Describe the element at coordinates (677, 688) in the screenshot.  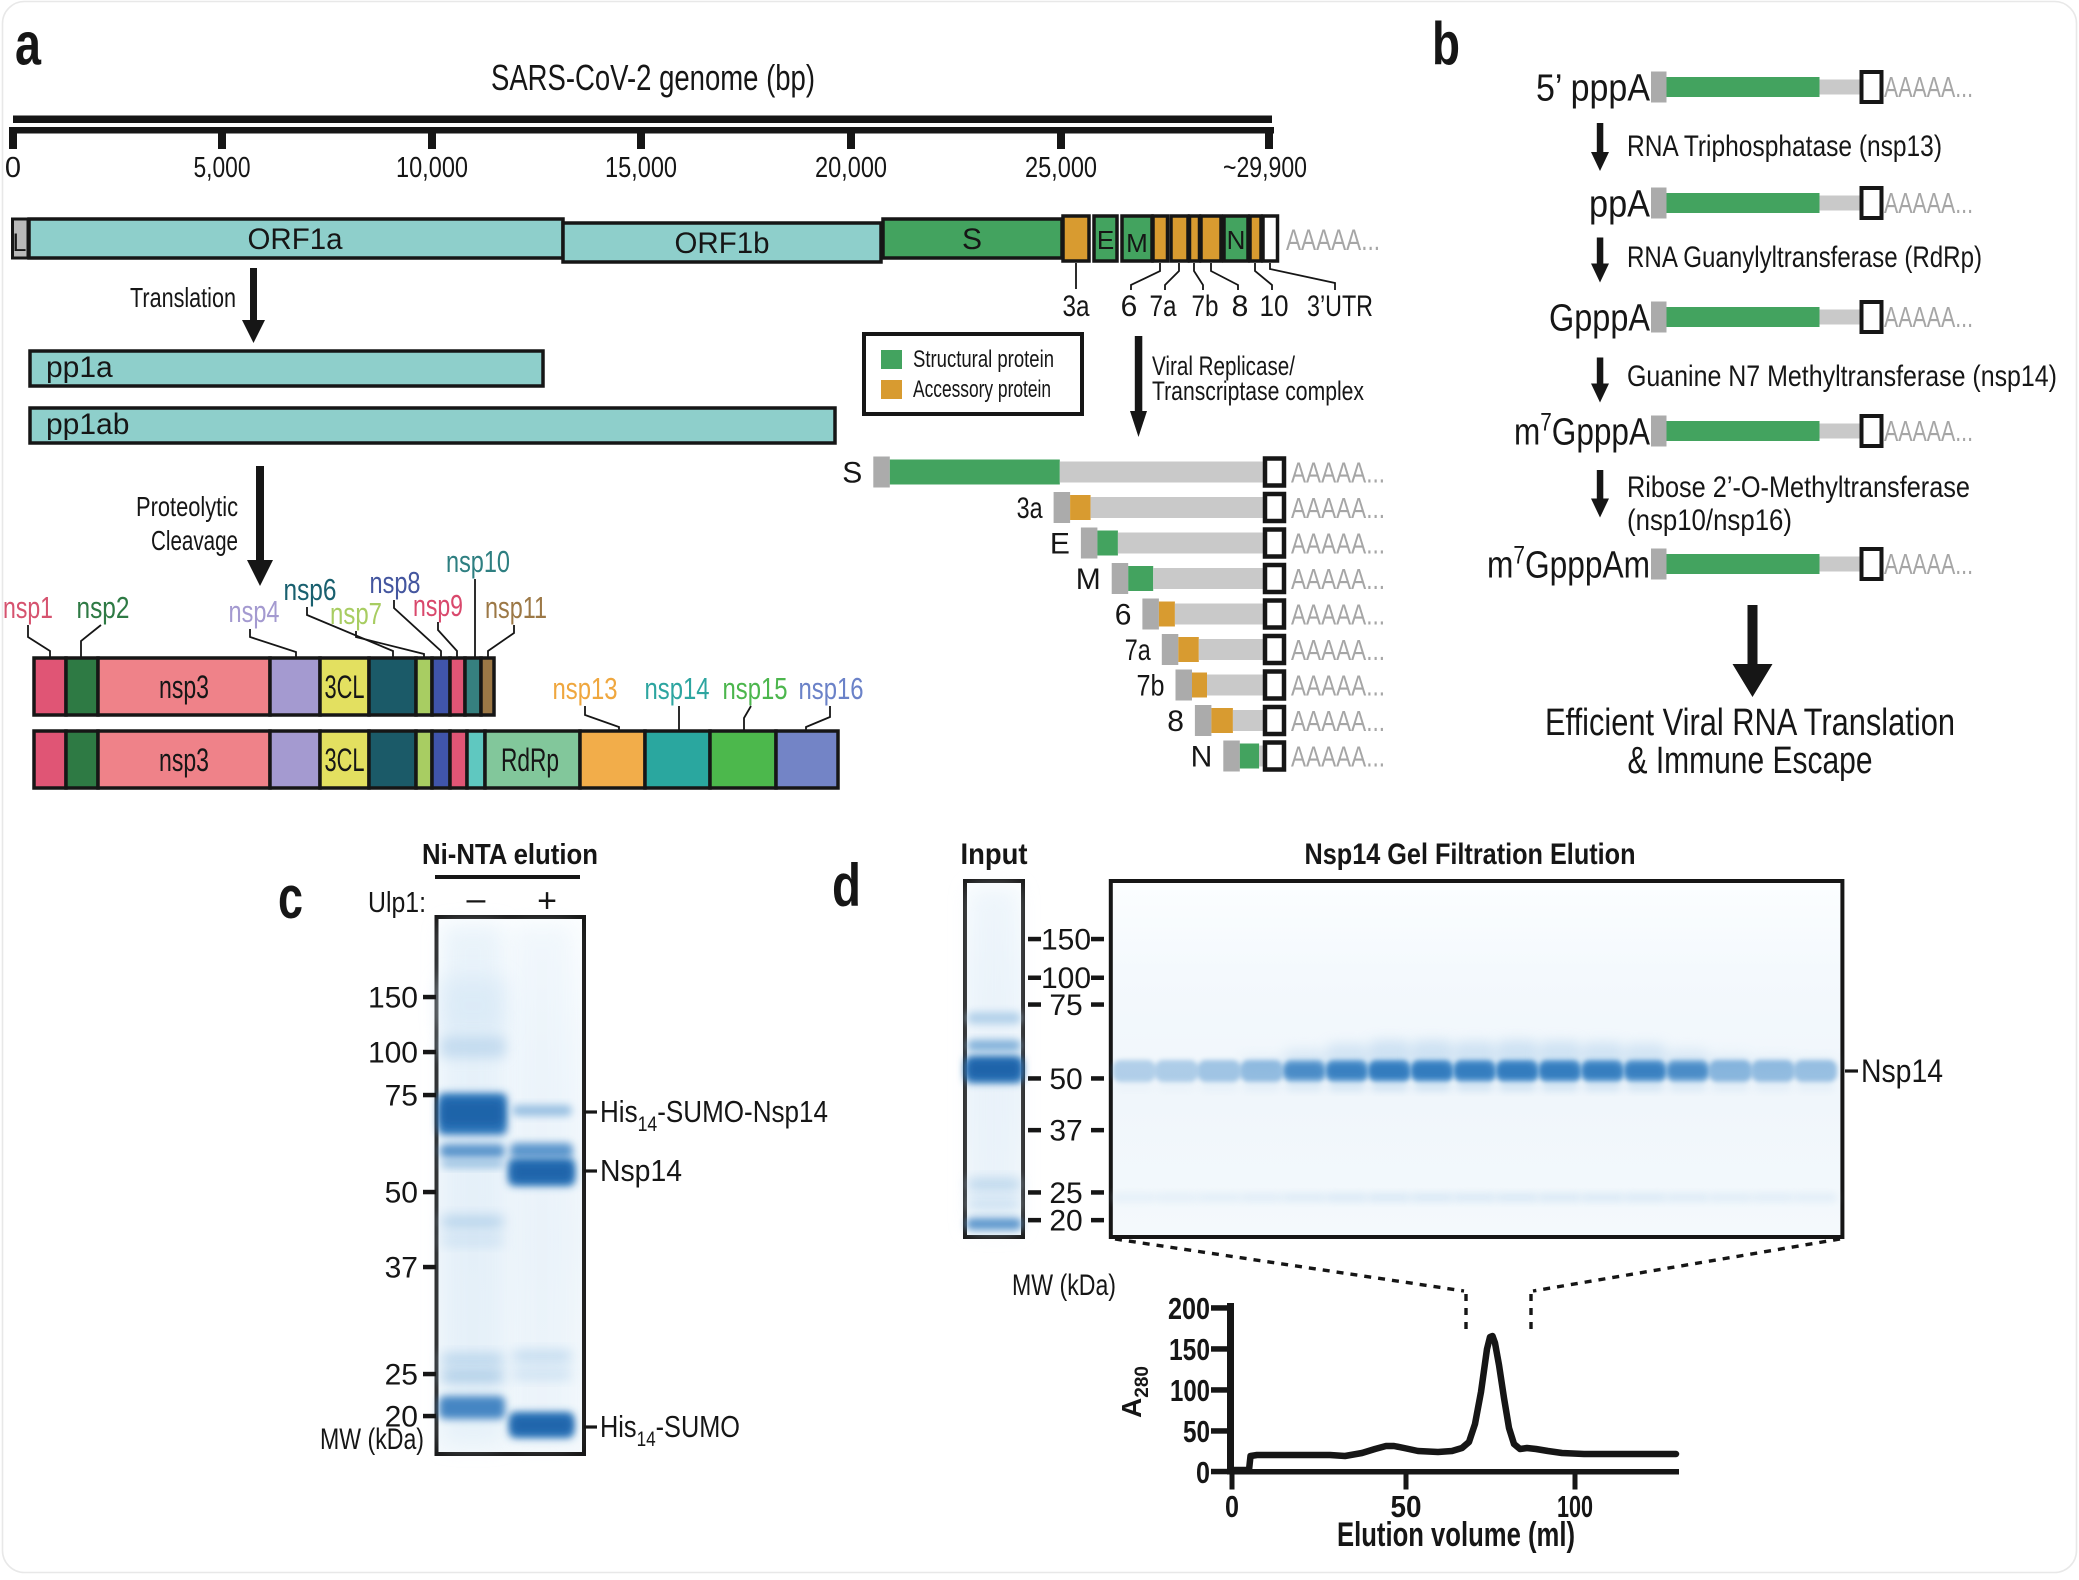
I see `svg-text: nsp14` at that location.